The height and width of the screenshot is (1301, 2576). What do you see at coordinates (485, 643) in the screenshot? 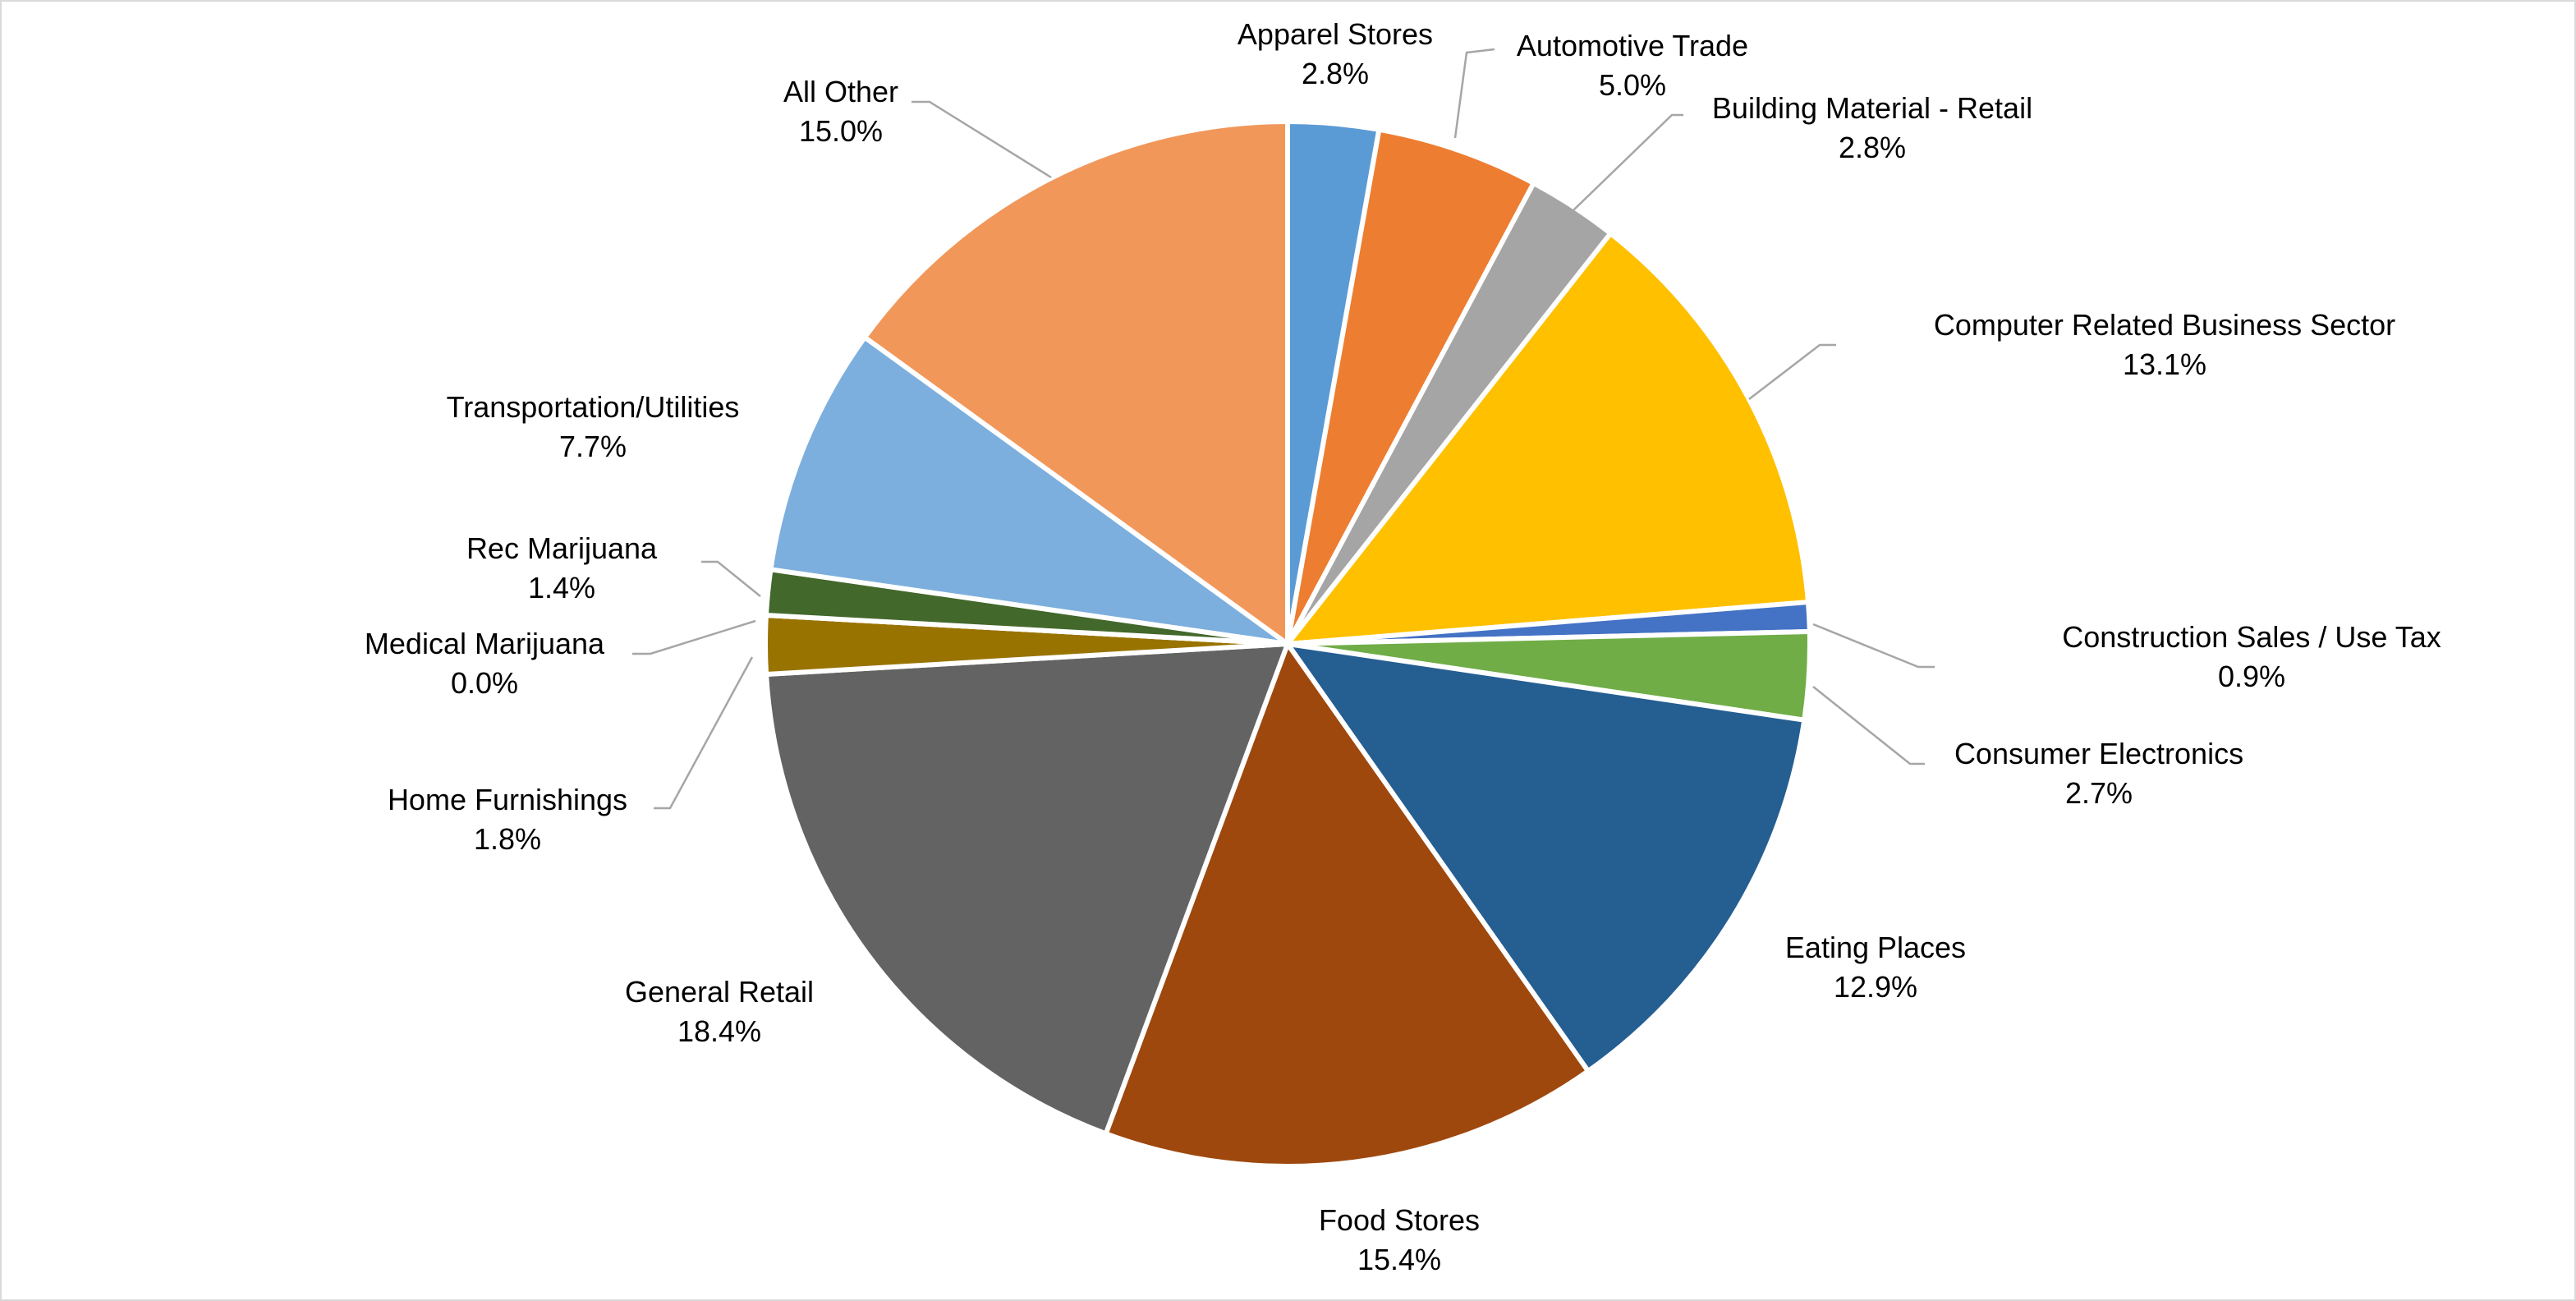
I see `data-label-name-medical-marijuana: Medical Marijuana` at bounding box center [485, 643].